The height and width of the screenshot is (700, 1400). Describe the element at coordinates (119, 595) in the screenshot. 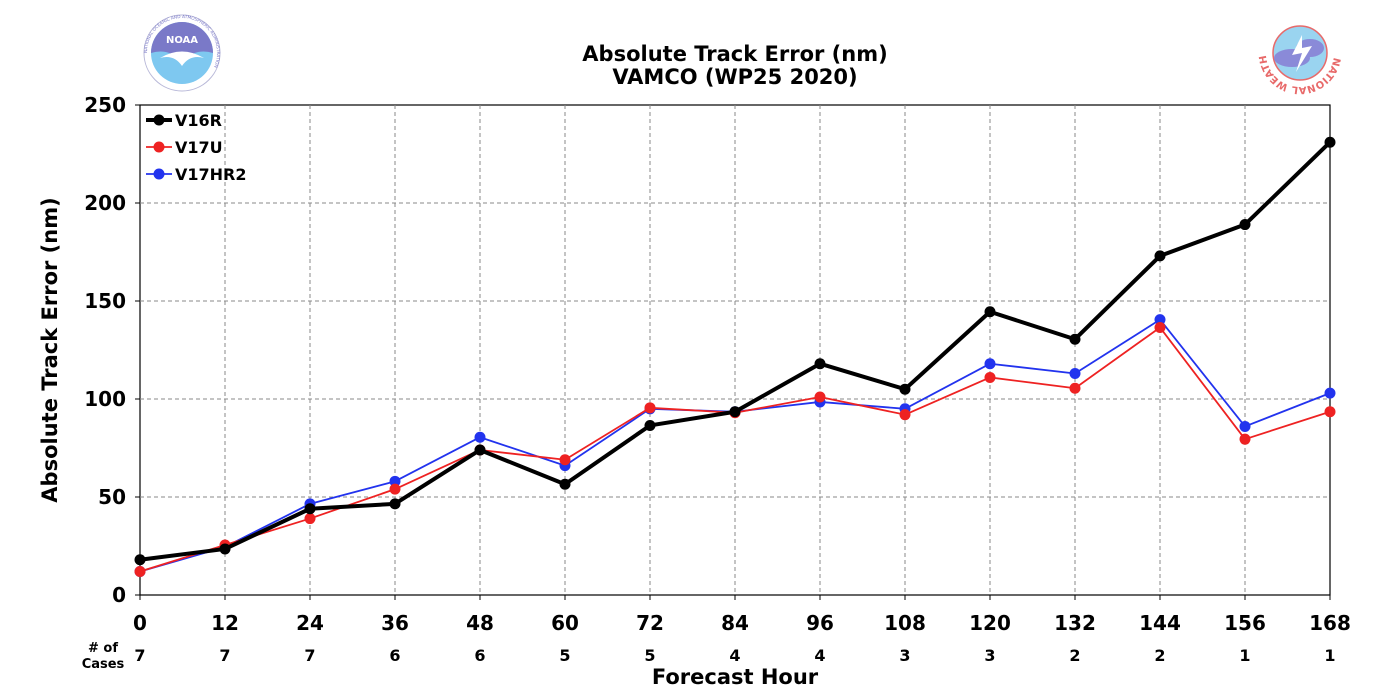

I see `y-tick-label: 0` at that location.